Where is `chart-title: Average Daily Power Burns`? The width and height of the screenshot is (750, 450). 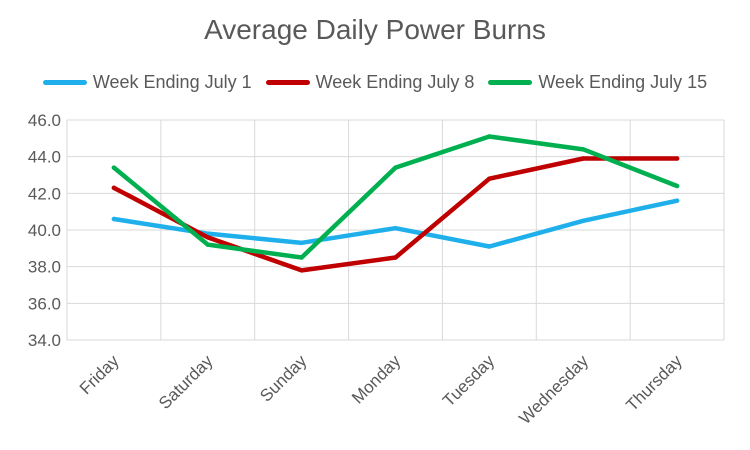 chart-title: Average Daily Power Burns is located at coordinates (375, 29).